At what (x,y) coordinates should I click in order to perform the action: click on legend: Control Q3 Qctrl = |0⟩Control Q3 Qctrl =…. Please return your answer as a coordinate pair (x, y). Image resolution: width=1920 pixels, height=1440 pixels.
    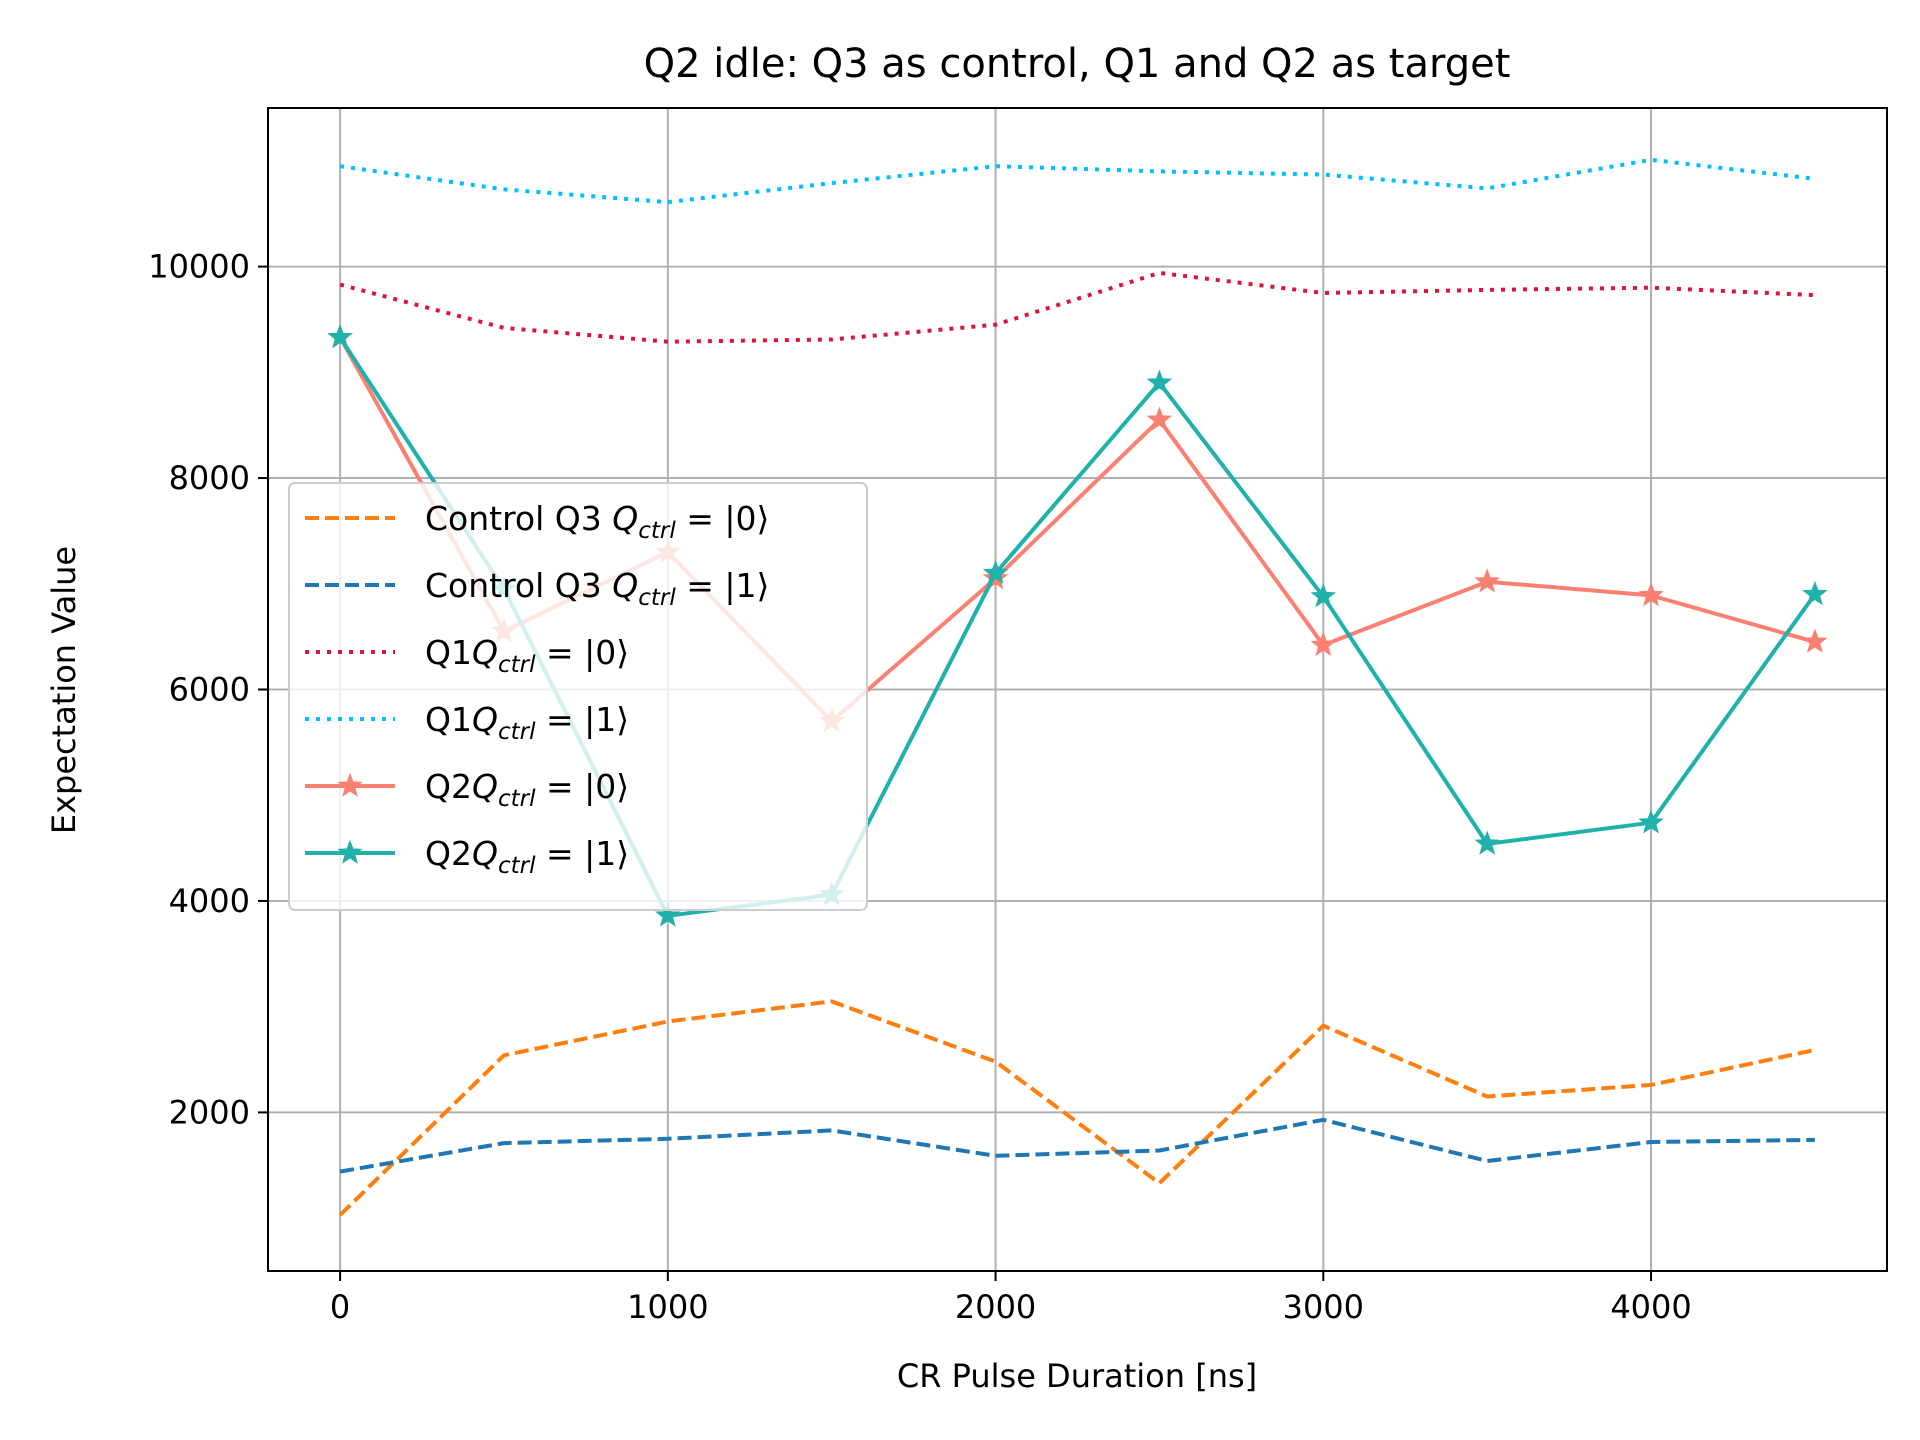
    Looking at the image, I should click on (578, 696).